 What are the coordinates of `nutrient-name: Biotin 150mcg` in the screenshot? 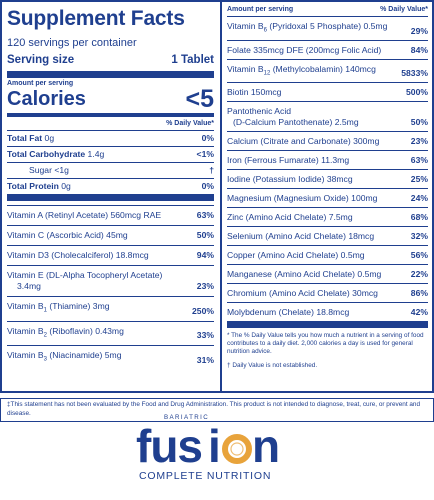 It's located at (254, 92).